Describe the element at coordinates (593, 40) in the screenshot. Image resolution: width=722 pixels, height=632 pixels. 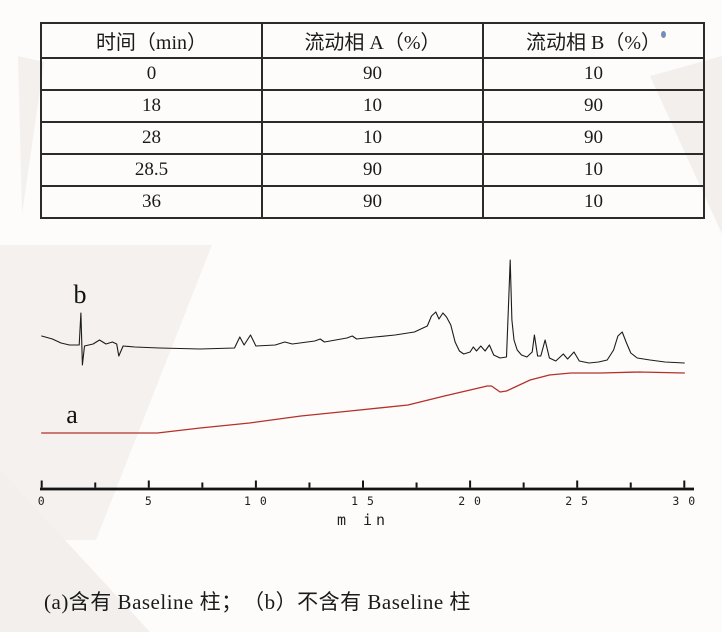
I see `col-header-2: 流动相 B（%）` at that location.